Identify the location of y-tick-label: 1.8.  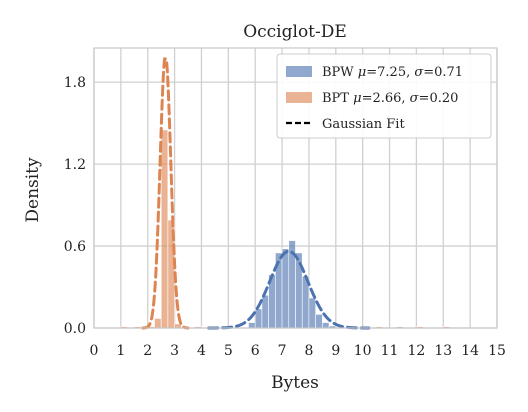
(75, 83).